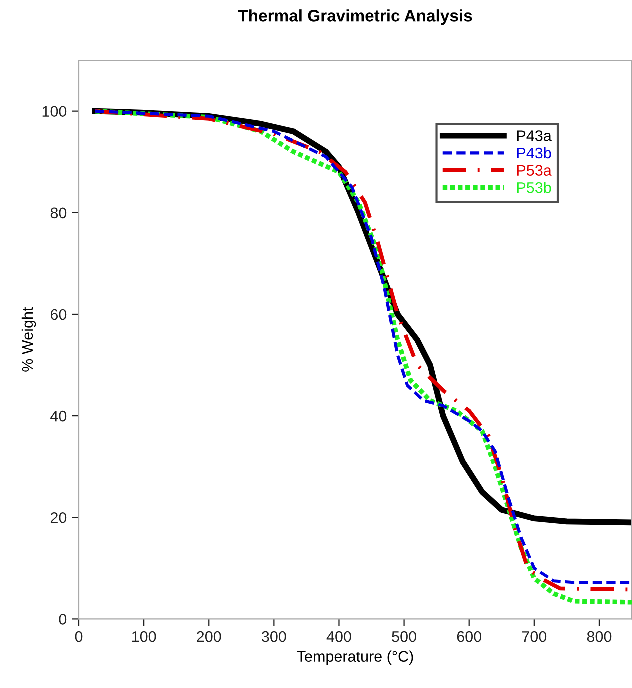  Describe the element at coordinates (534, 636) in the screenshot. I see `x-tick-label: 700` at that location.